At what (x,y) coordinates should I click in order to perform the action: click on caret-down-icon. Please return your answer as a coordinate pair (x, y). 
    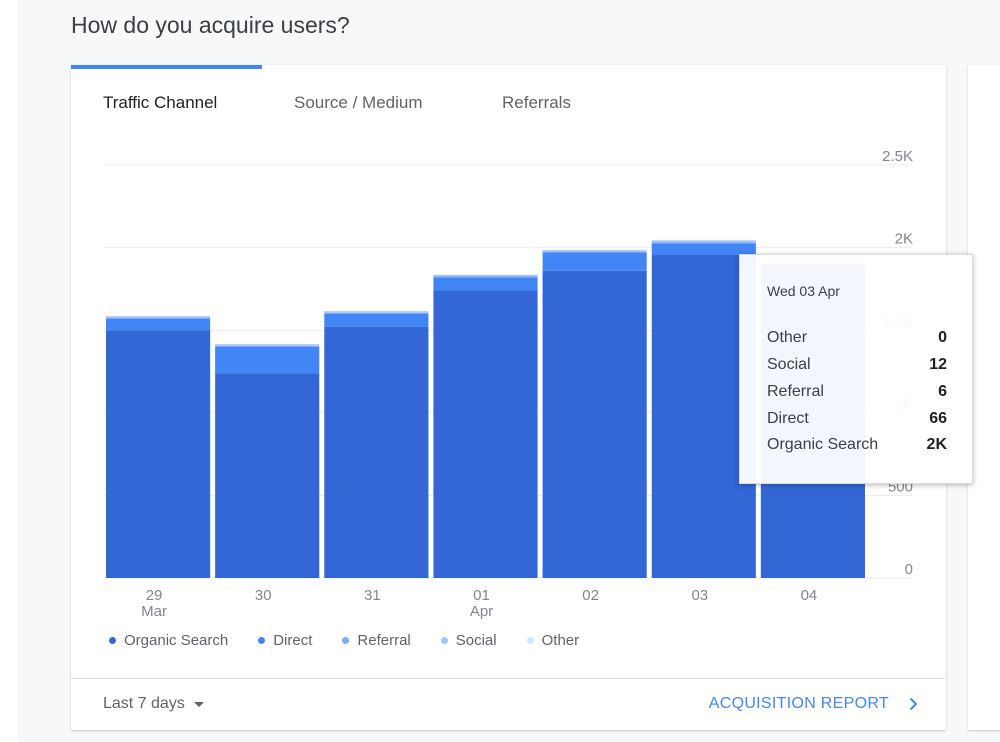
    Looking at the image, I should click on (198, 704).